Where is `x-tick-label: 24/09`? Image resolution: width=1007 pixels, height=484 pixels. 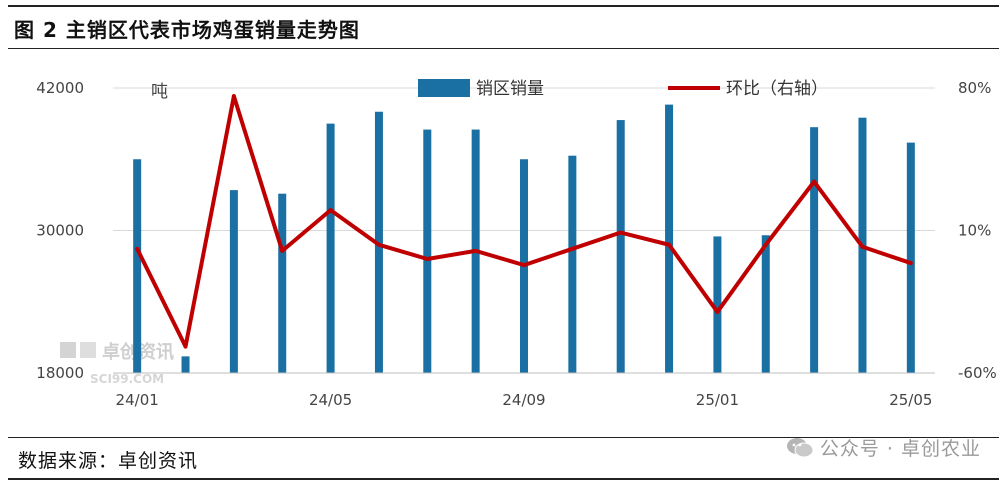 x-tick-label: 24/09 is located at coordinates (523, 400).